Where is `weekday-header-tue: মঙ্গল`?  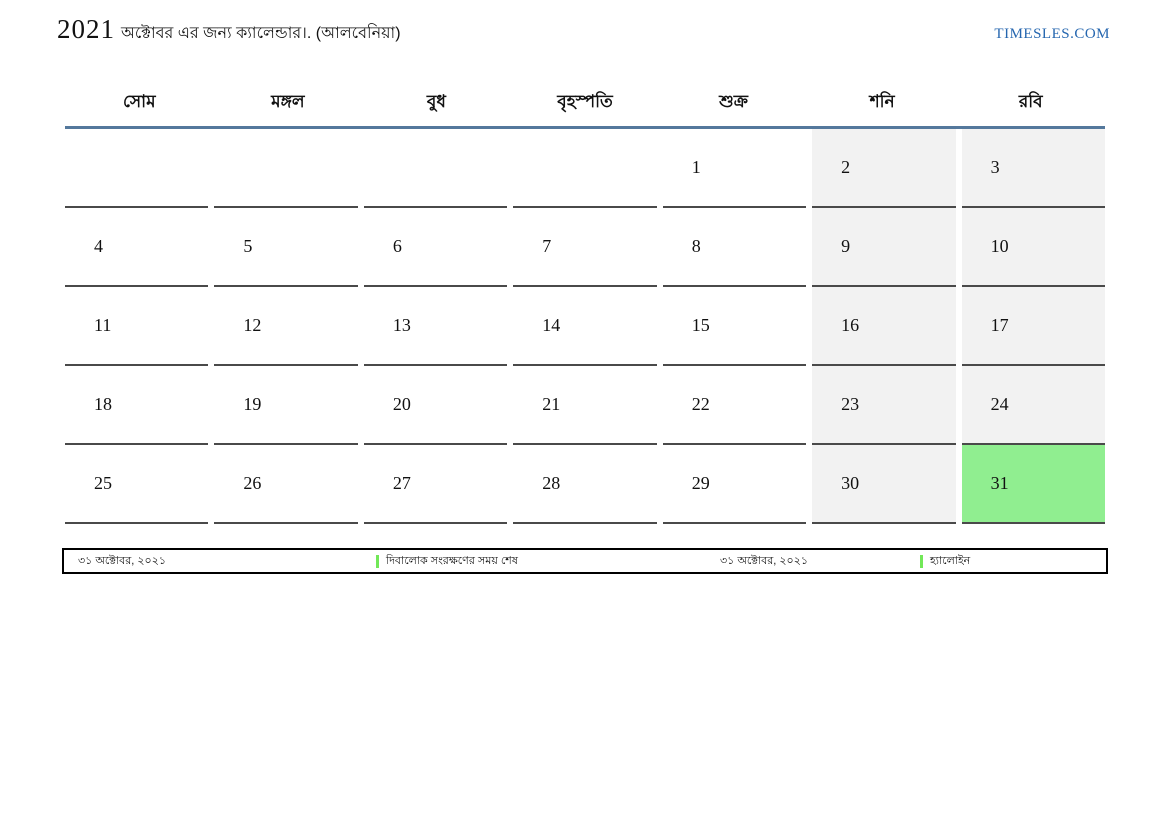 weekday-header-tue: মঙ্গল is located at coordinates (288, 101).